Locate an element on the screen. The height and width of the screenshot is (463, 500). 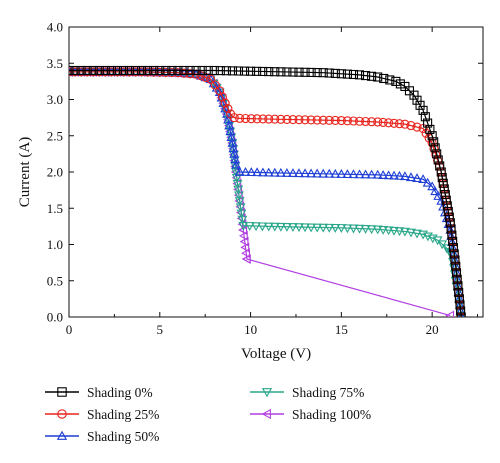
legend-item: Shading 100% is located at coordinates (310, 414).